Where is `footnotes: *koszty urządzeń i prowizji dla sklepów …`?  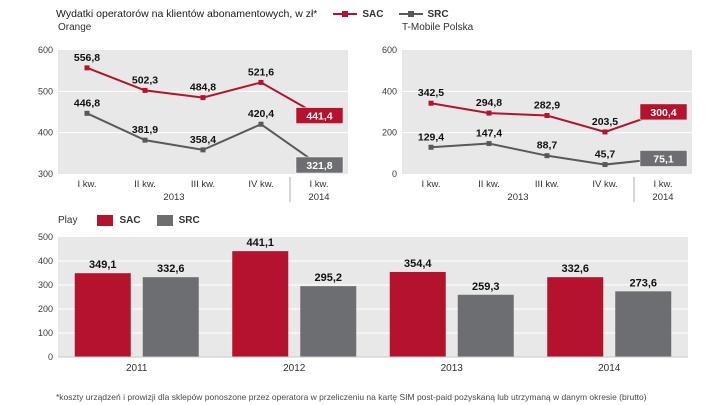 footnotes: *koszty urządzeń i prowizji dla sklepów … is located at coordinates (360, 394).